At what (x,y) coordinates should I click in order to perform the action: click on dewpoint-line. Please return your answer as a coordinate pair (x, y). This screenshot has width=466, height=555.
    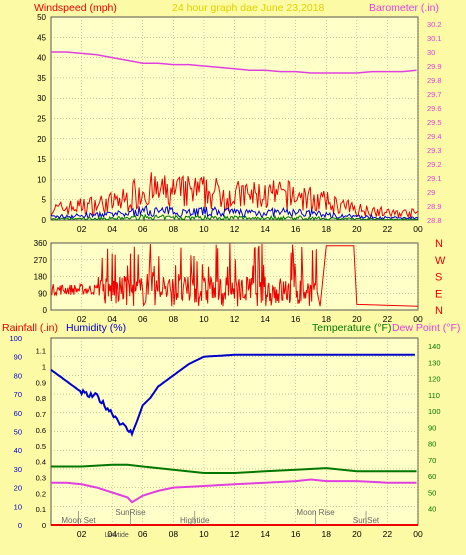
    Looking at the image, I should click on (234, 491).